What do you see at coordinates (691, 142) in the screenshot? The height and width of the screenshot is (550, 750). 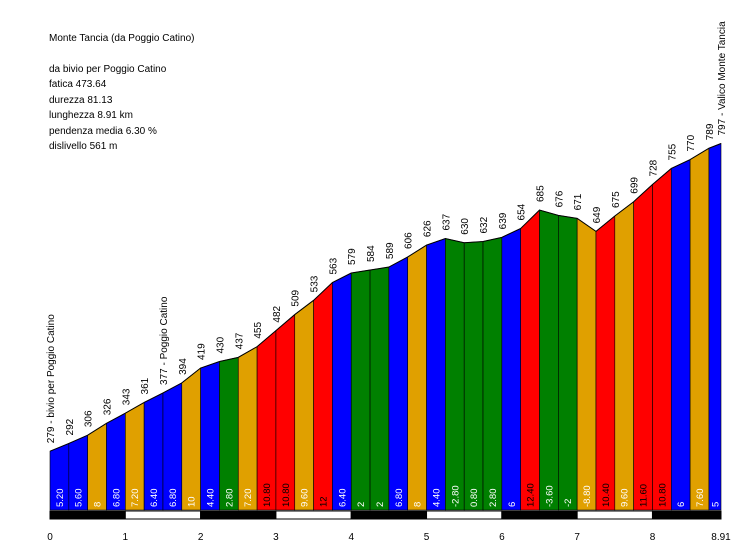 I see `elevation-label: 770` at bounding box center [691, 142].